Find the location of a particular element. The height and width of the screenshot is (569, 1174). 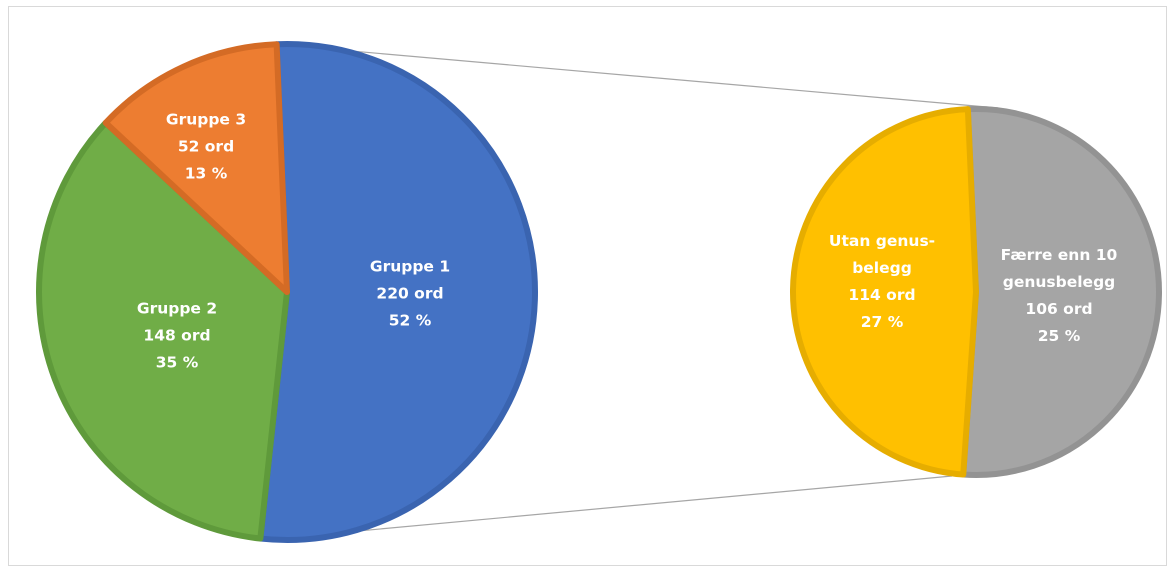

connector-line-bottom is located at coordinates (612, 507).